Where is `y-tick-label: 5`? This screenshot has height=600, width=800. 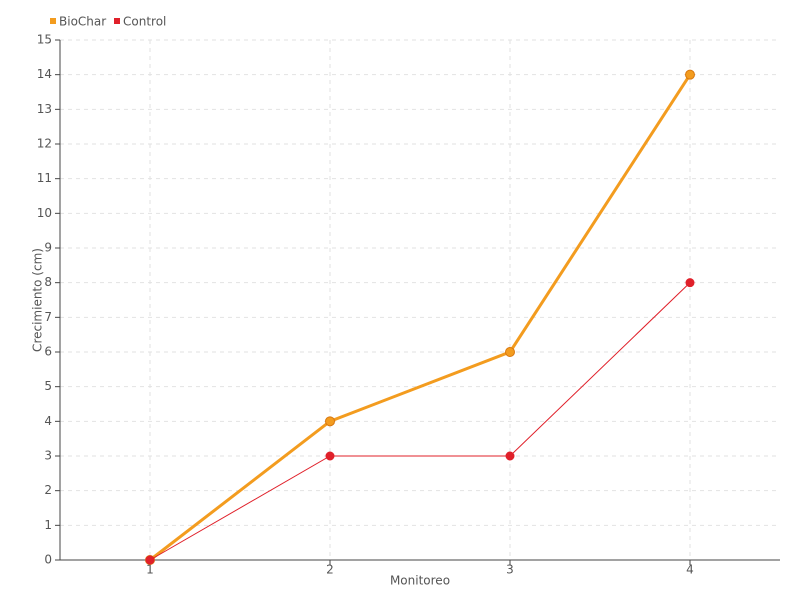
y-tick-label: 5 is located at coordinates (48, 386).